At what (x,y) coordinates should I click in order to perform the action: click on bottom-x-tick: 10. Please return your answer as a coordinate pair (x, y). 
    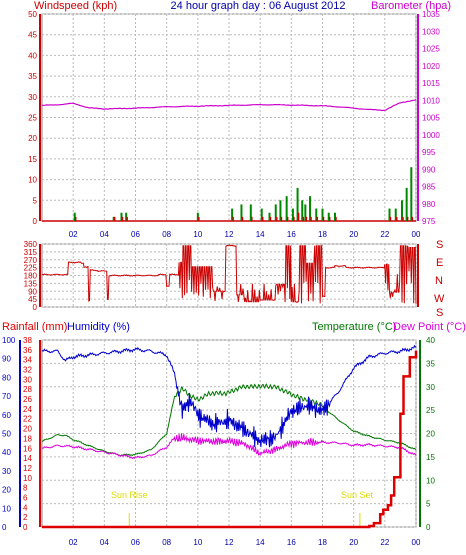
    Looking at the image, I should click on (197, 542).